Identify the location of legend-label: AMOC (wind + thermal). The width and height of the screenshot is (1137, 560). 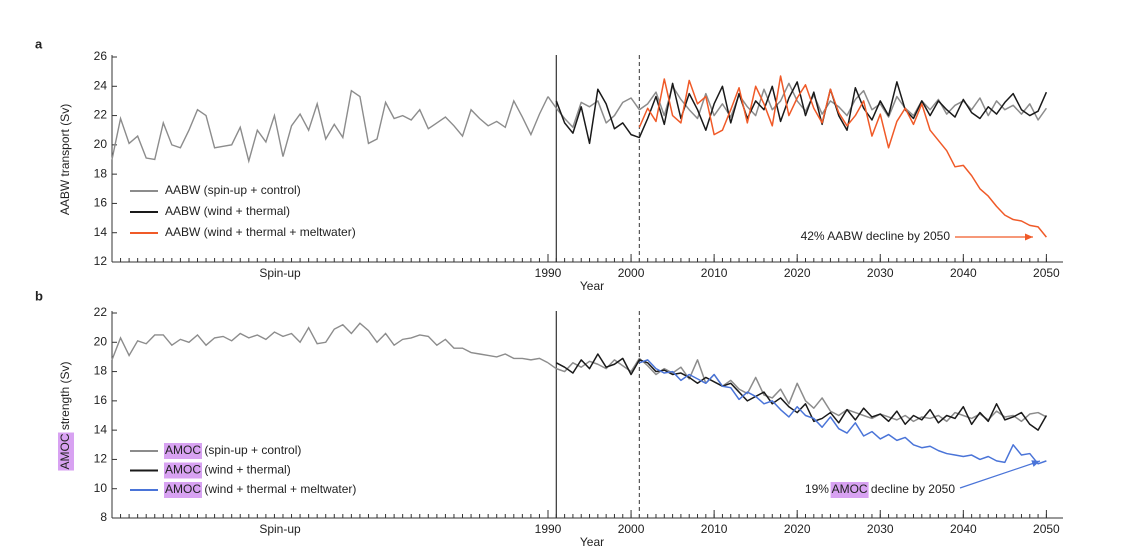
(228, 470).